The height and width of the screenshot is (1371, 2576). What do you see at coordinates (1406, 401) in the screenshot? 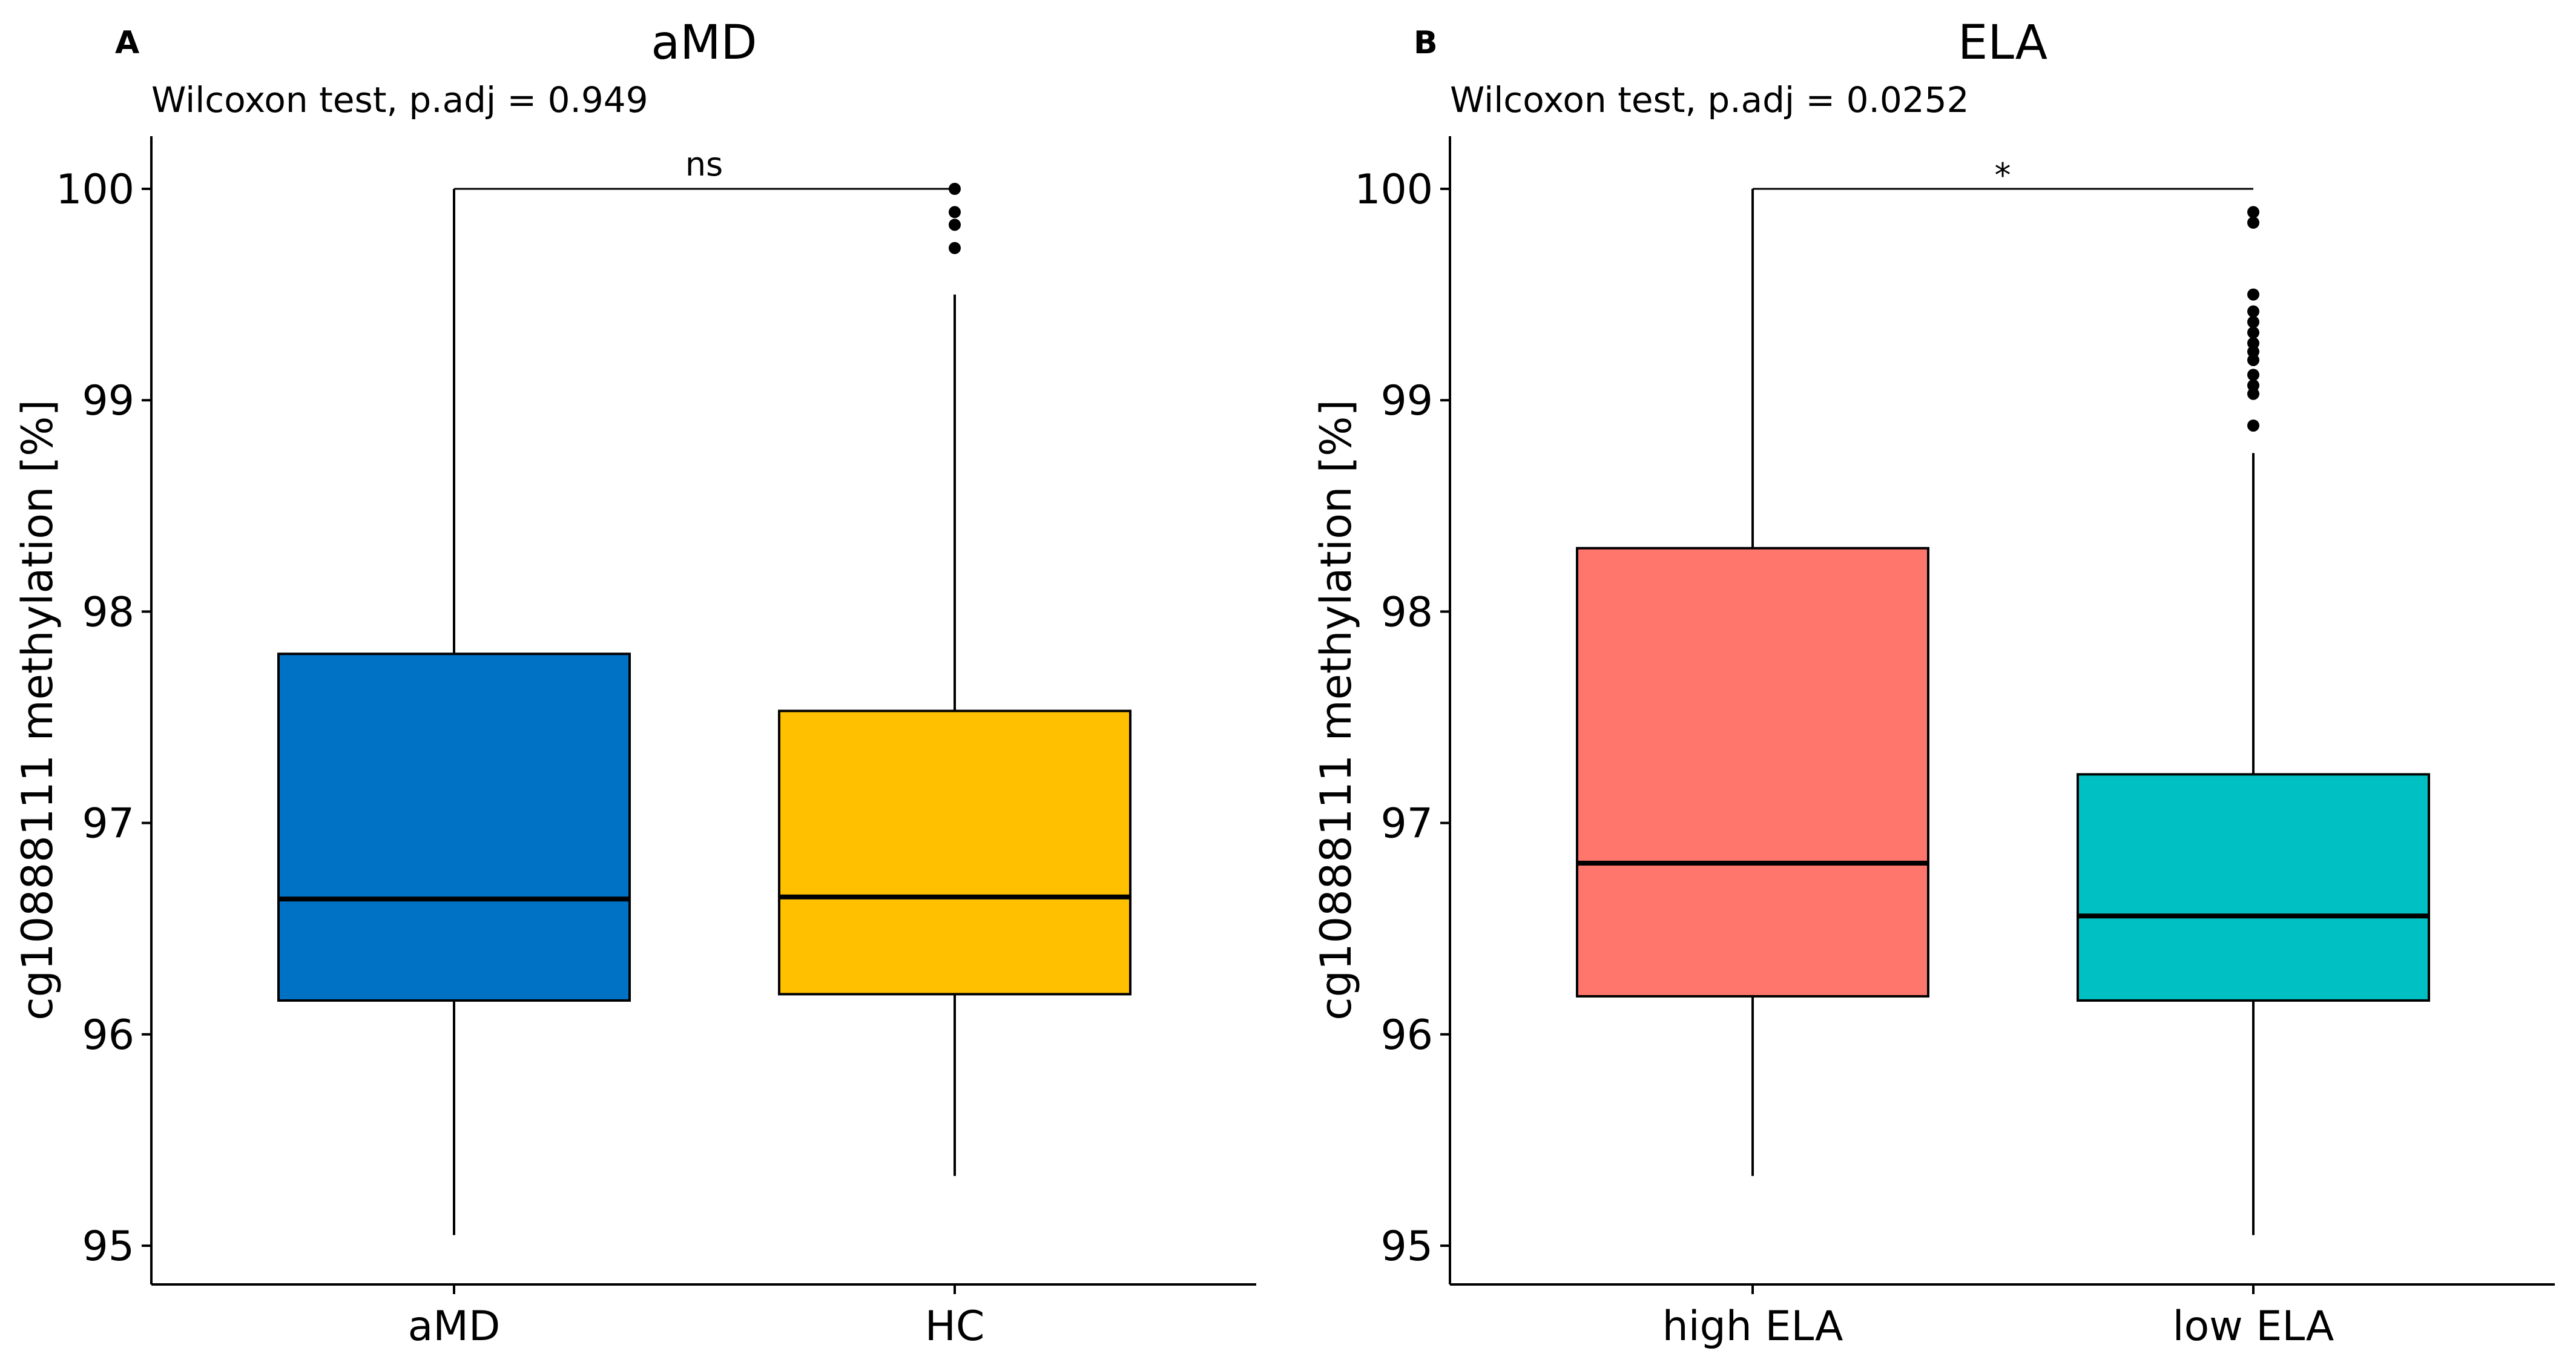
I see `panel-b-y-tick-label: 99` at bounding box center [1406, 401].